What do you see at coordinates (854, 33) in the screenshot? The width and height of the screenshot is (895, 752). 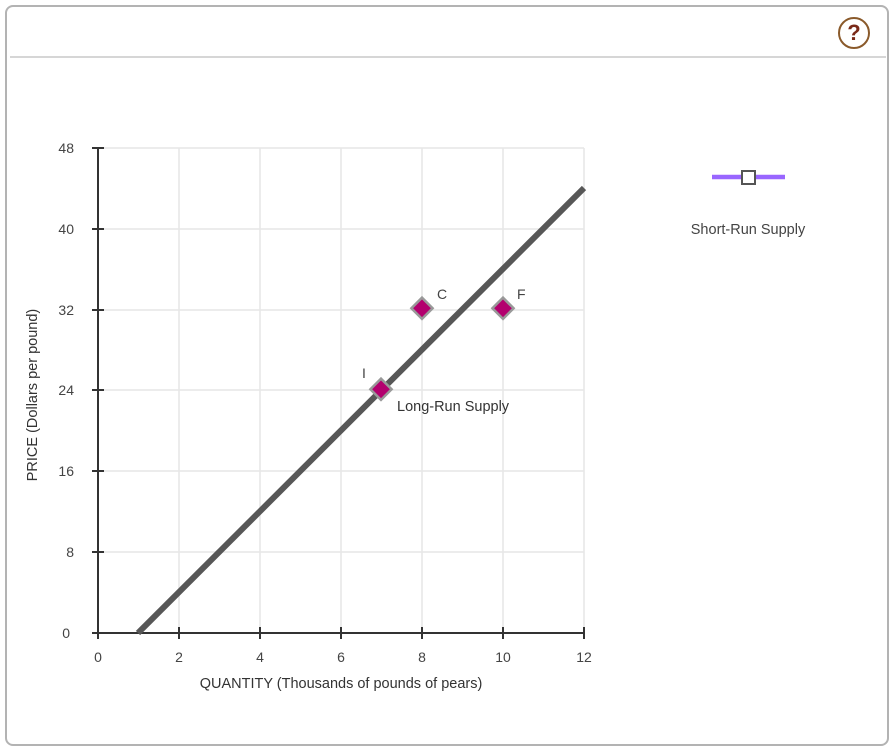 I see `help-icon: ?` at bounding box center [854, 33].